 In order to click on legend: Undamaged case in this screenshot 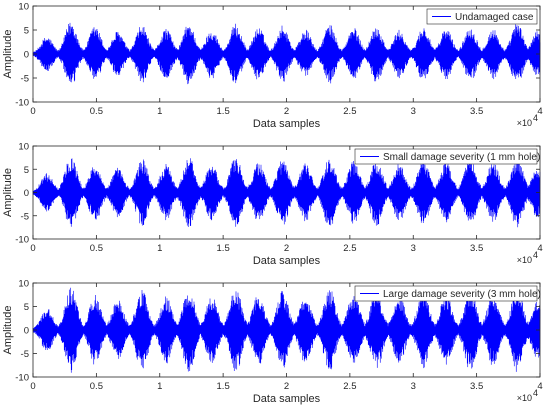, I will do `click(482, 16)`.